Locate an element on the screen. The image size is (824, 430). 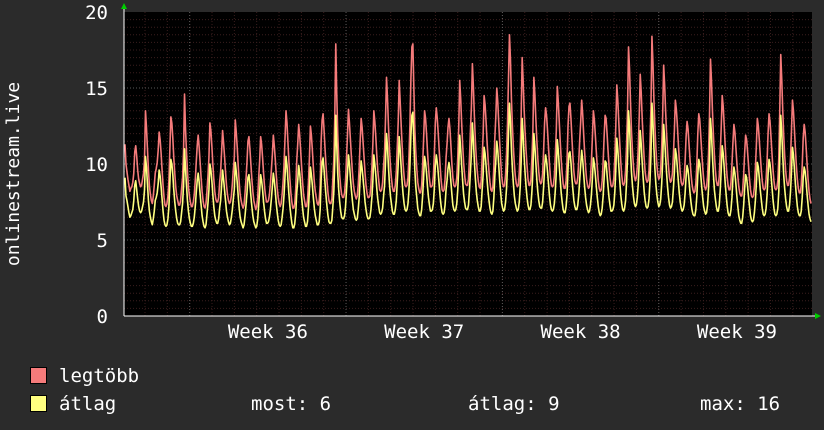
legend: legtöbb átlag most: 6 átlag: 9 max: 16 is located at coordinates (420, 390).